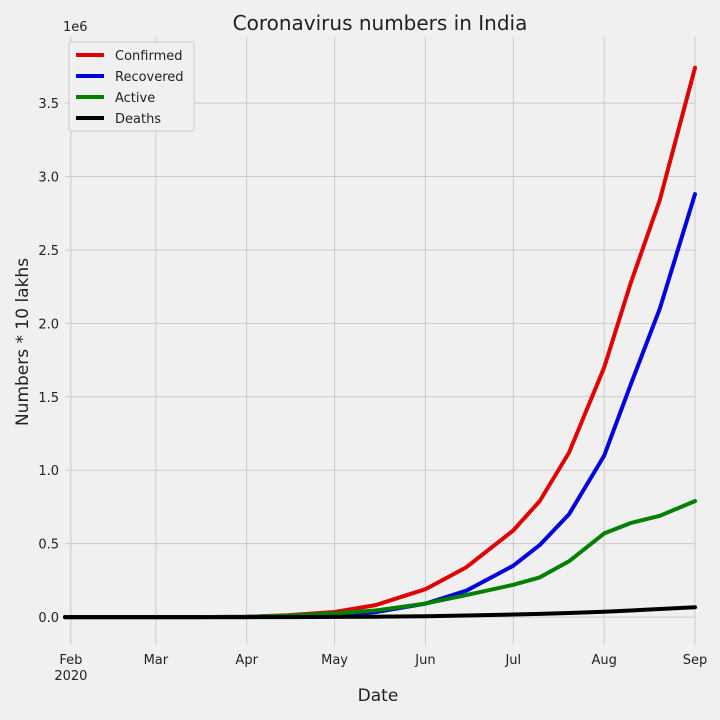 This screenshot has width=720, height=720. Describe the element at coordinates (48, 361) in the screenshot. I see `y-axis-ticks: 0.0 0.5 1.0 1.5 2.0 2.5 3.0 3.5` at that location.